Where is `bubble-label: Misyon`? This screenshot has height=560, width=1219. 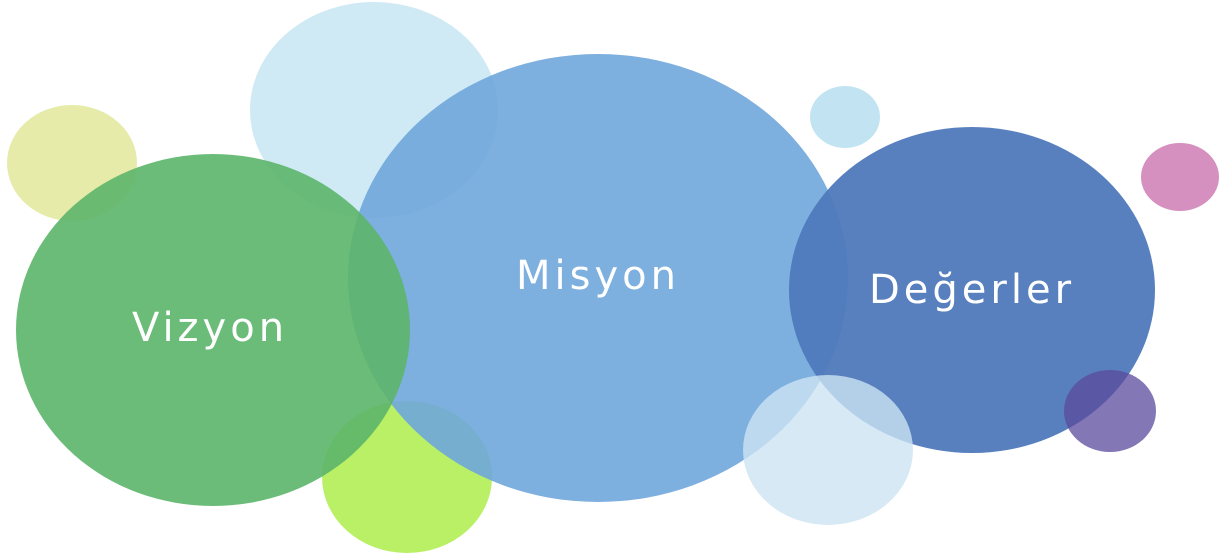
bubble-label: Misyon is located at coordinates (598, 276).